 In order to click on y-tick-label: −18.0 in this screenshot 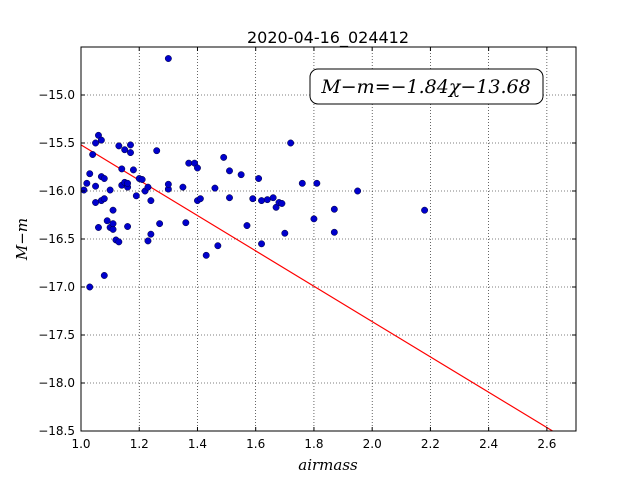, I will do `click(56, 383)`.